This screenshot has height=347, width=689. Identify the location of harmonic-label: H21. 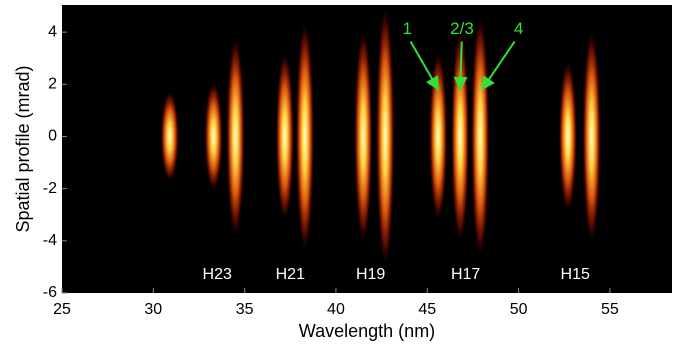
(290, 274).